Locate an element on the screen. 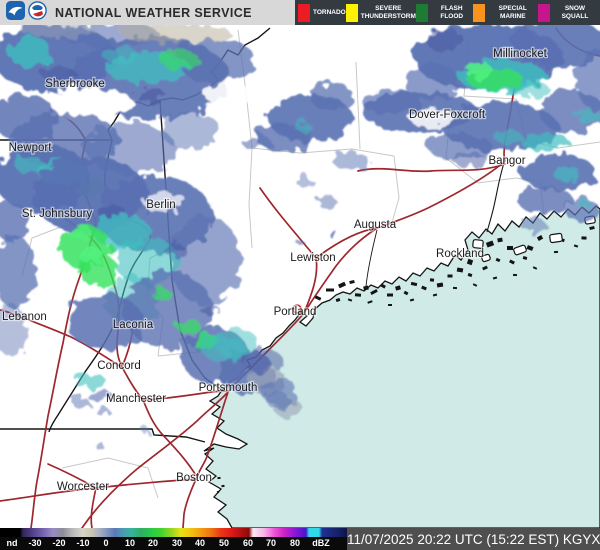 Image resolution: width=600 pixels, height=550 pixels. city-label: Portland is located at coordinates (295, 312).